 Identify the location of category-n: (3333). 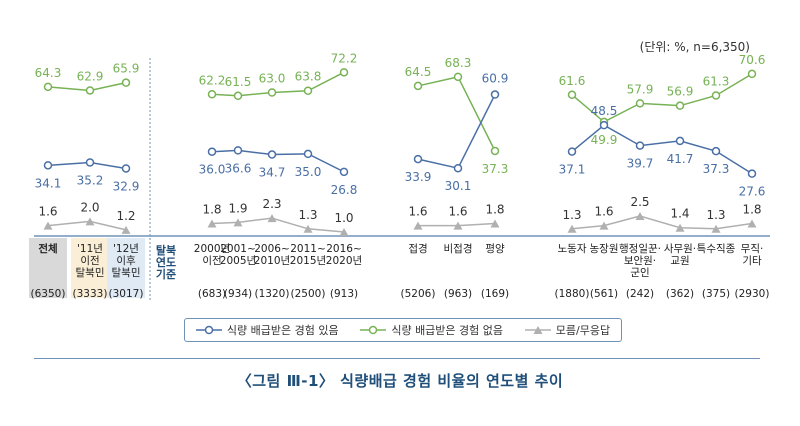
(90, 294).